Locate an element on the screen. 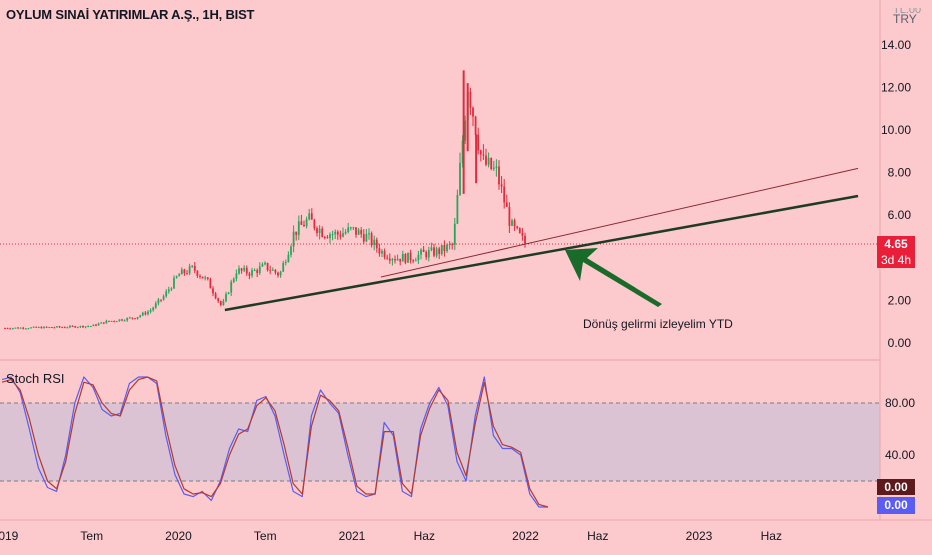 This screenshot has height=555, width=932. bar-countdown-value: 3d 4h is located at coordinates (896, 260).